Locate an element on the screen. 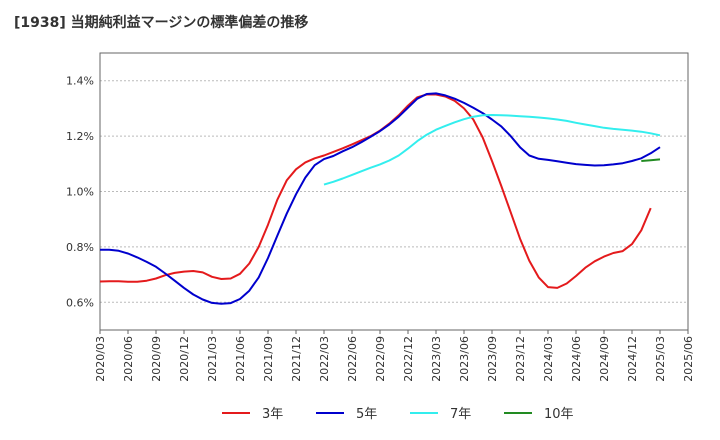  x-tick-label: 2022/09 is located at coordinates (380, 359).